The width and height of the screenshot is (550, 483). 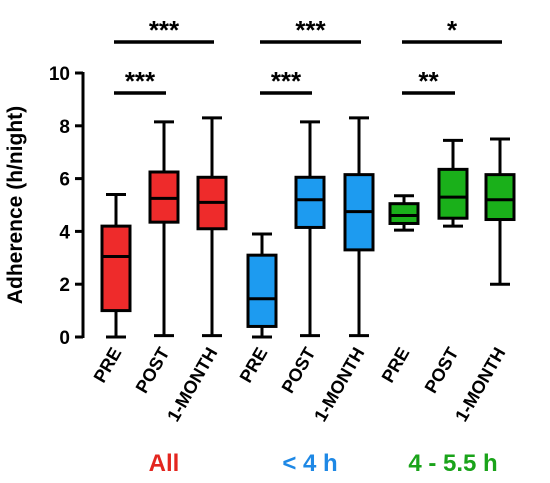 What do you see at coordinates (64, 338) in the screenshot?
I see `y-tick-label: 0` at bounding box center [64, 338].